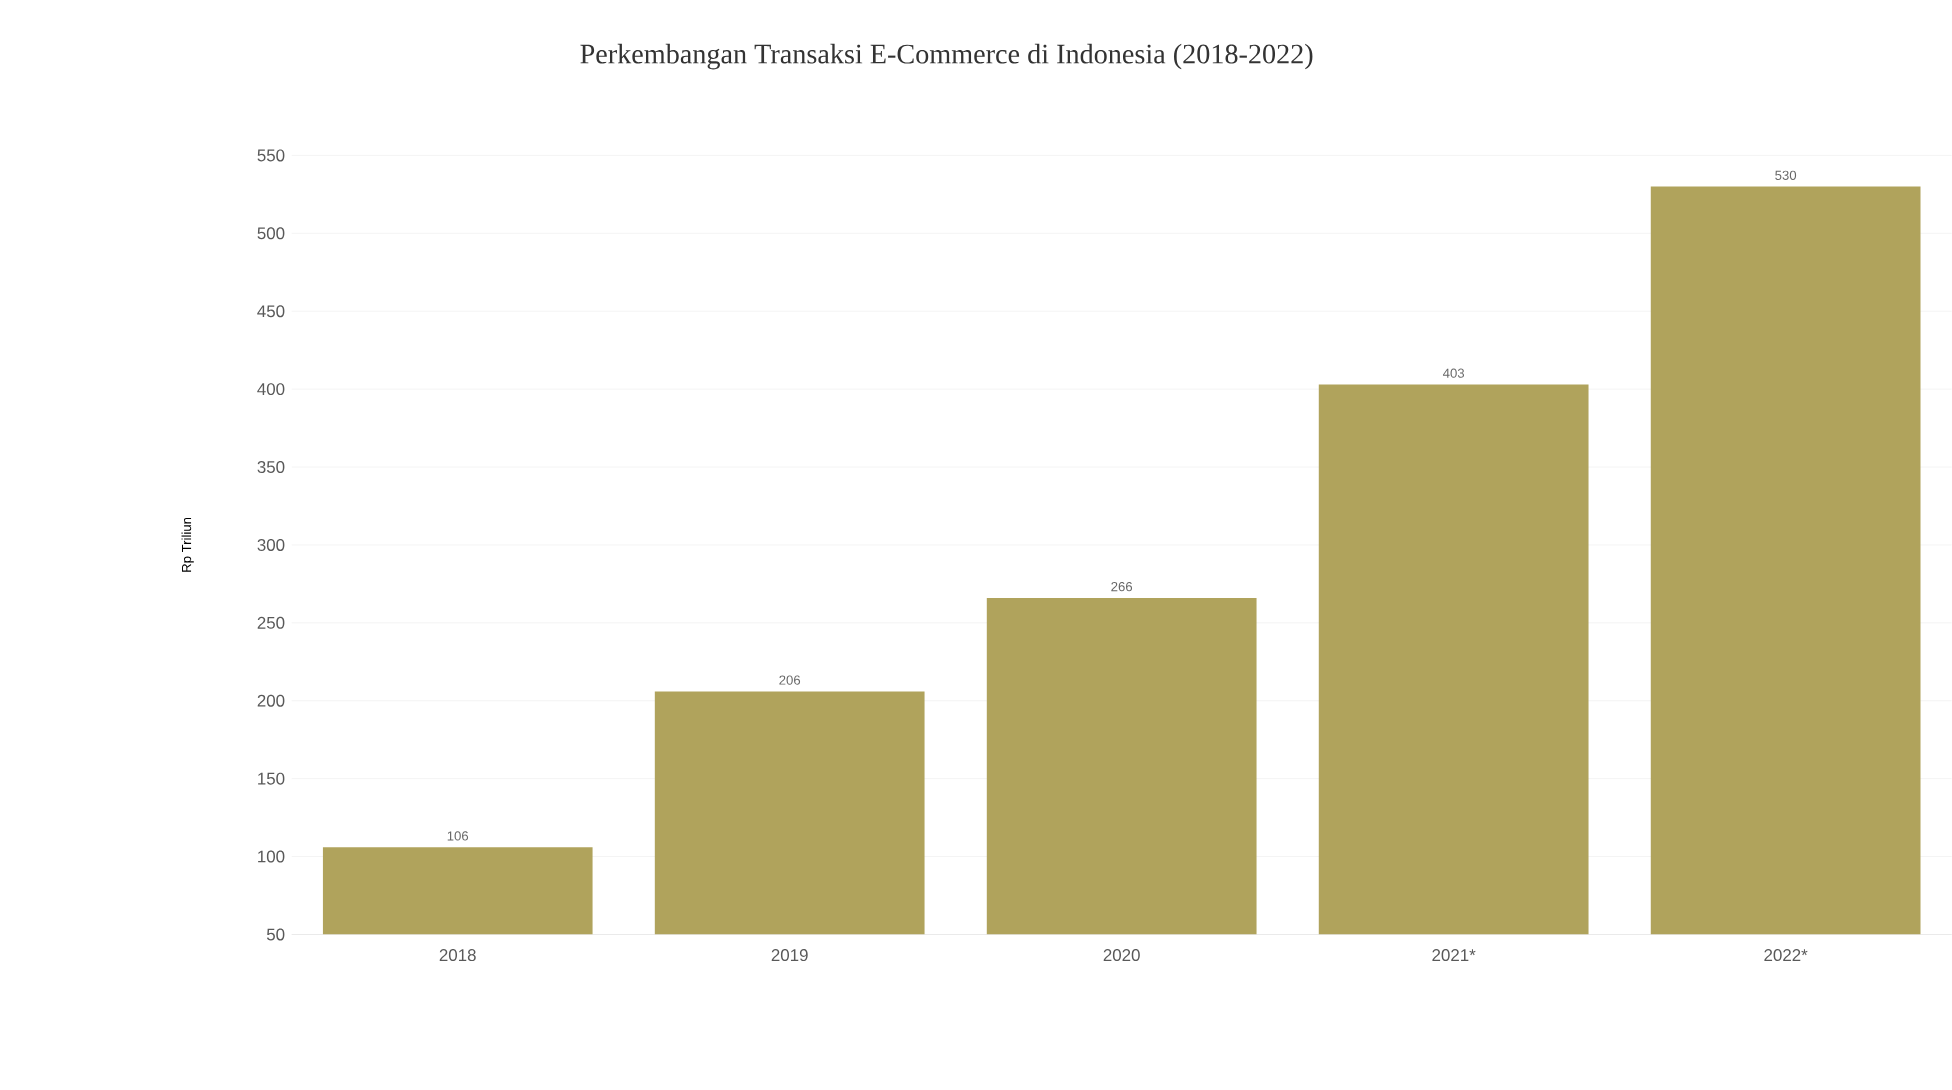 Image resolution: width=1952 pixels, height=1090 pixels. Describe the element at coordinates (271, 622) in the screenshot. I see `y-tick-label: 250` at that location.